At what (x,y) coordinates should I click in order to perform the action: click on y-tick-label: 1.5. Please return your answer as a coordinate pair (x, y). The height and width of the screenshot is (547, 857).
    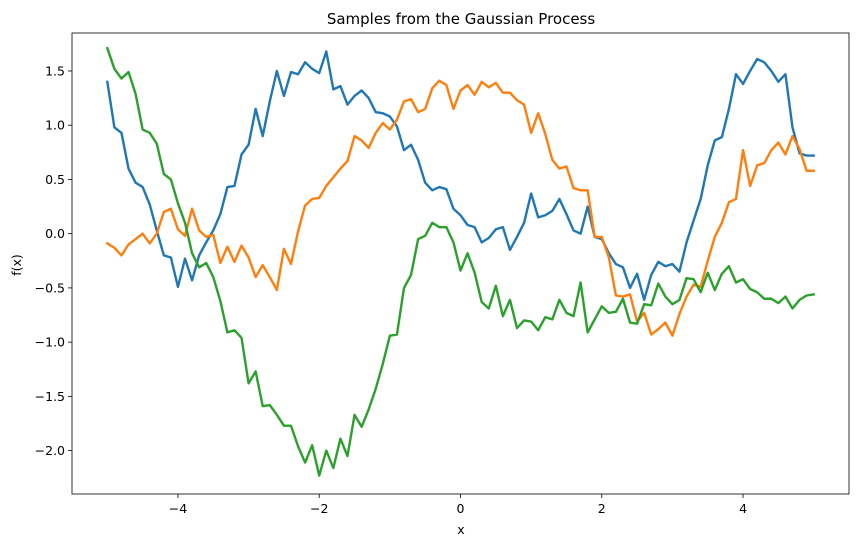
    Looking at the image, I should click on (55, 70).